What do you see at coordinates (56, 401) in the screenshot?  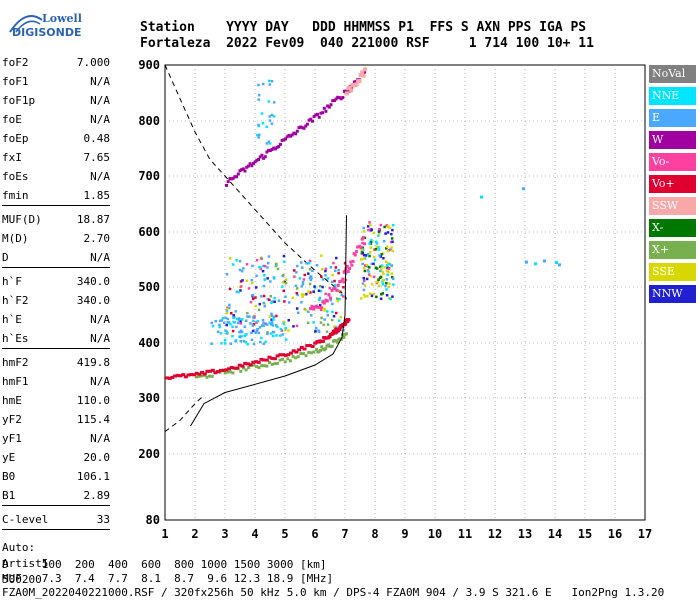 I see `param-row: hmE 110.0` at bounding box center [56, 401].